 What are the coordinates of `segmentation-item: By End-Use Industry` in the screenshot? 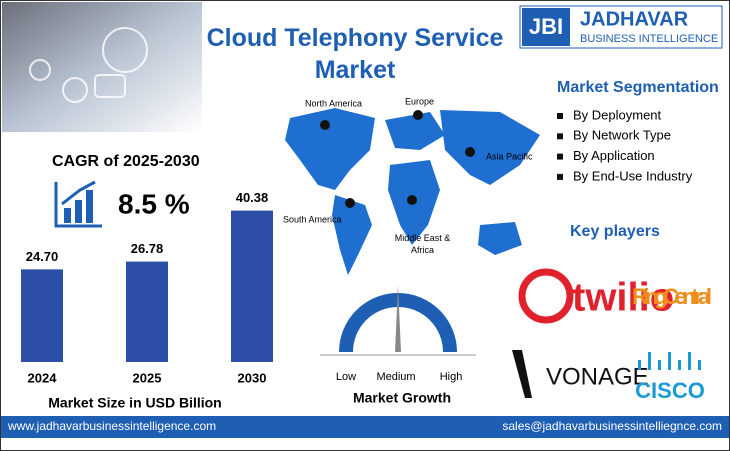 It's located at (633, 175).